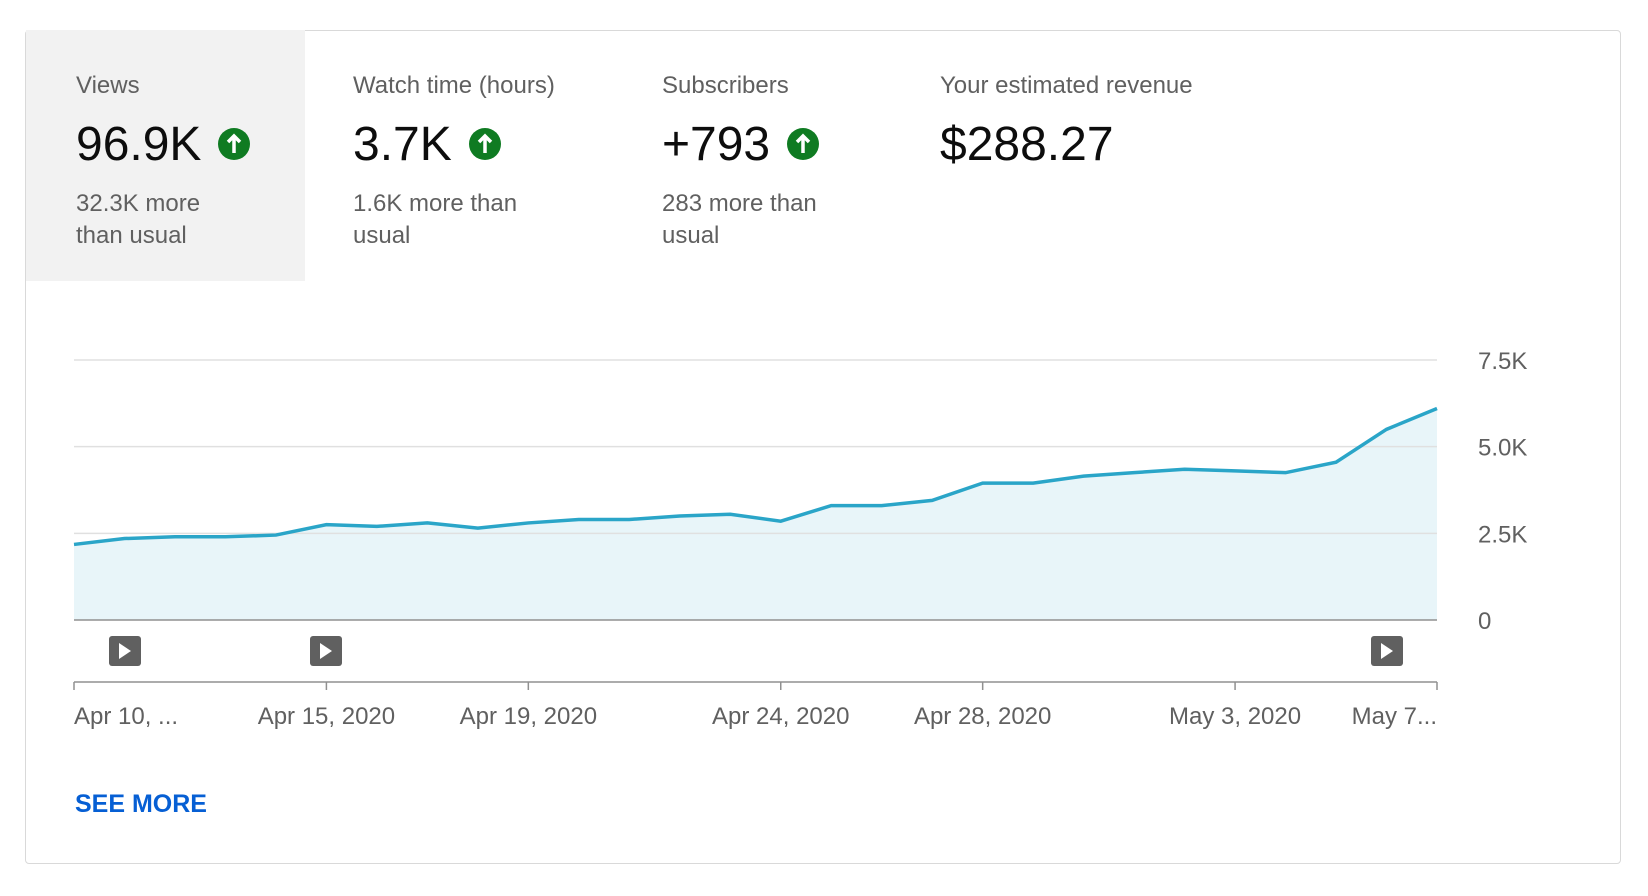 This screenshot has height=896, width=1648. What do you see at coordinates (141, 804) in the screenshot?
I see `see-more-link: SEE MORE` at bounding box center [141, 804].